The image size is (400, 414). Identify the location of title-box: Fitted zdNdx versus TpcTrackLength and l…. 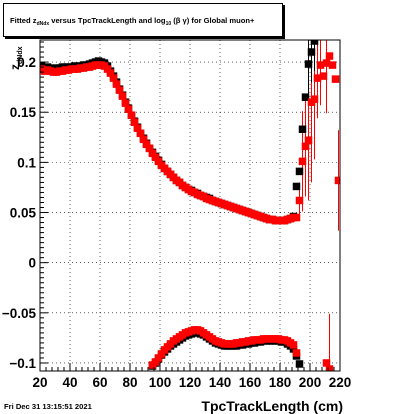
(143, 20).